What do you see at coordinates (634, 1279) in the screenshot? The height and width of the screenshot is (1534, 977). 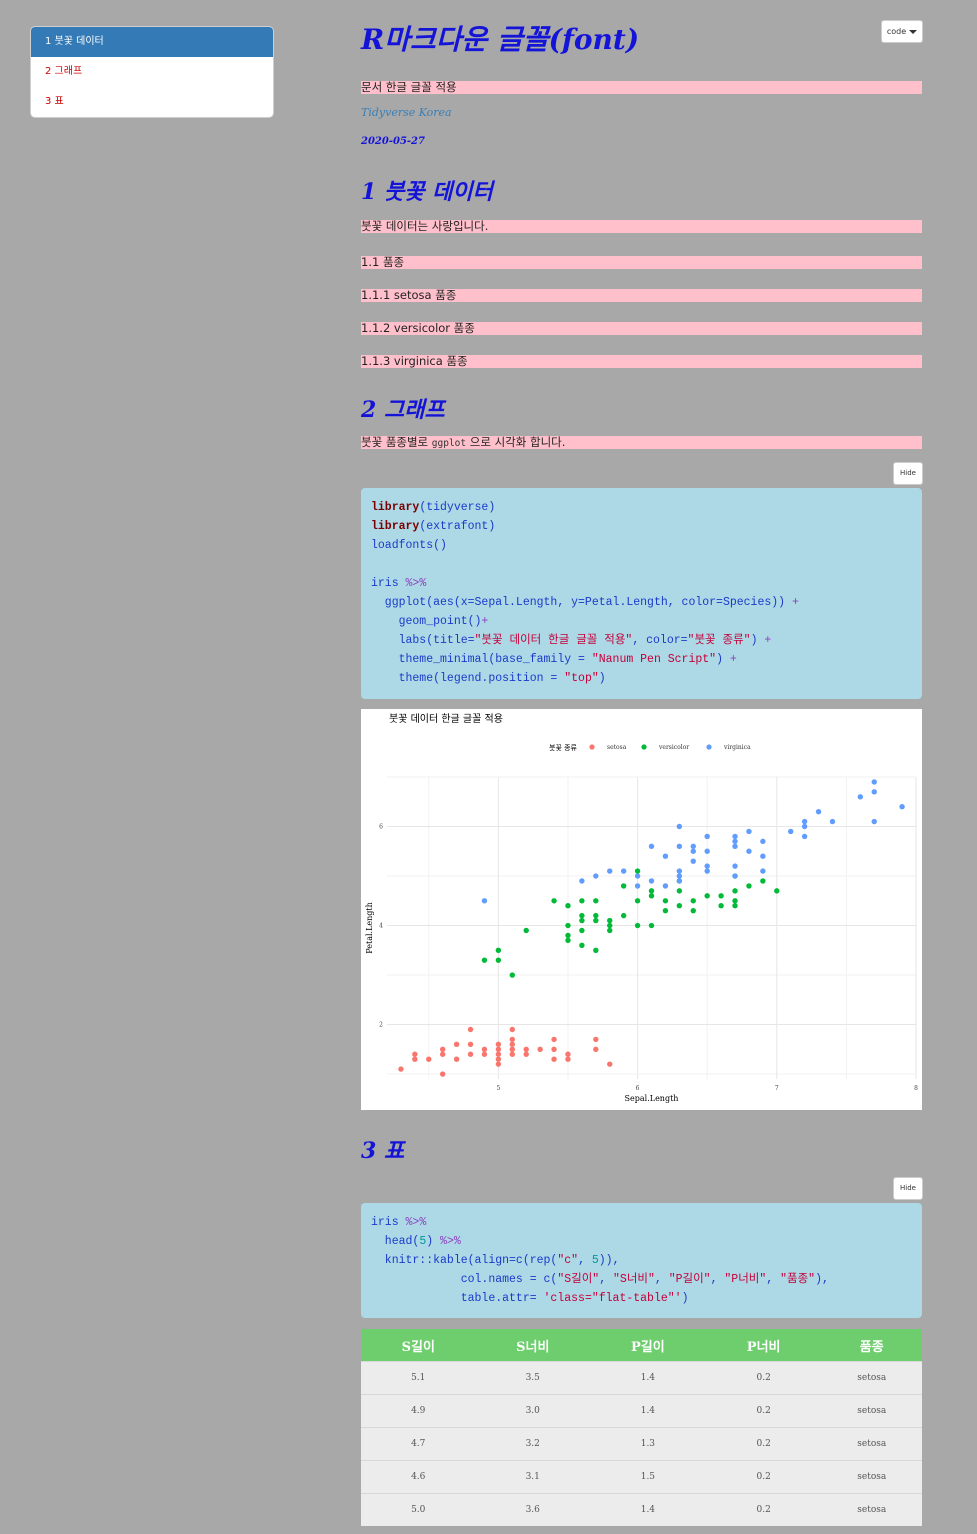 I see `code-token: "S너비"` at bounding box center [634, 1279].